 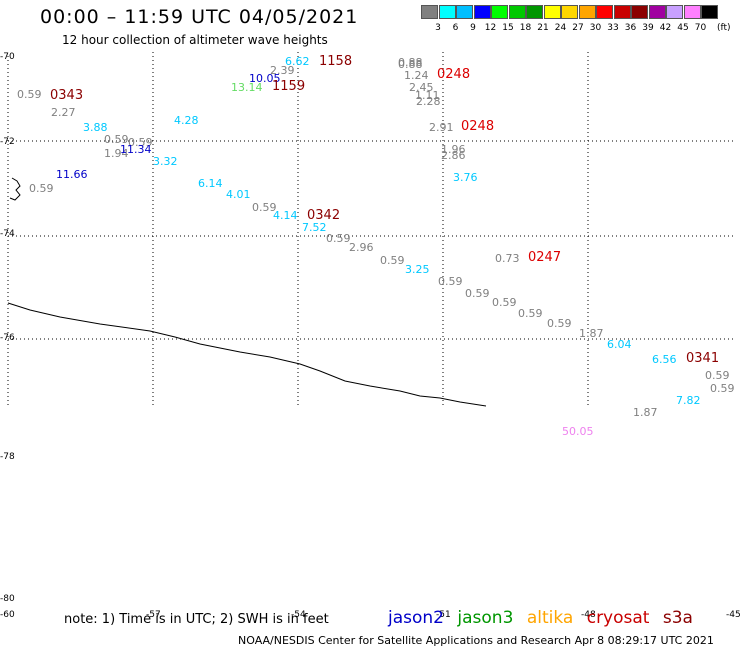 I want to click on pass-time-label: 0343, so click(x=67, y=95).